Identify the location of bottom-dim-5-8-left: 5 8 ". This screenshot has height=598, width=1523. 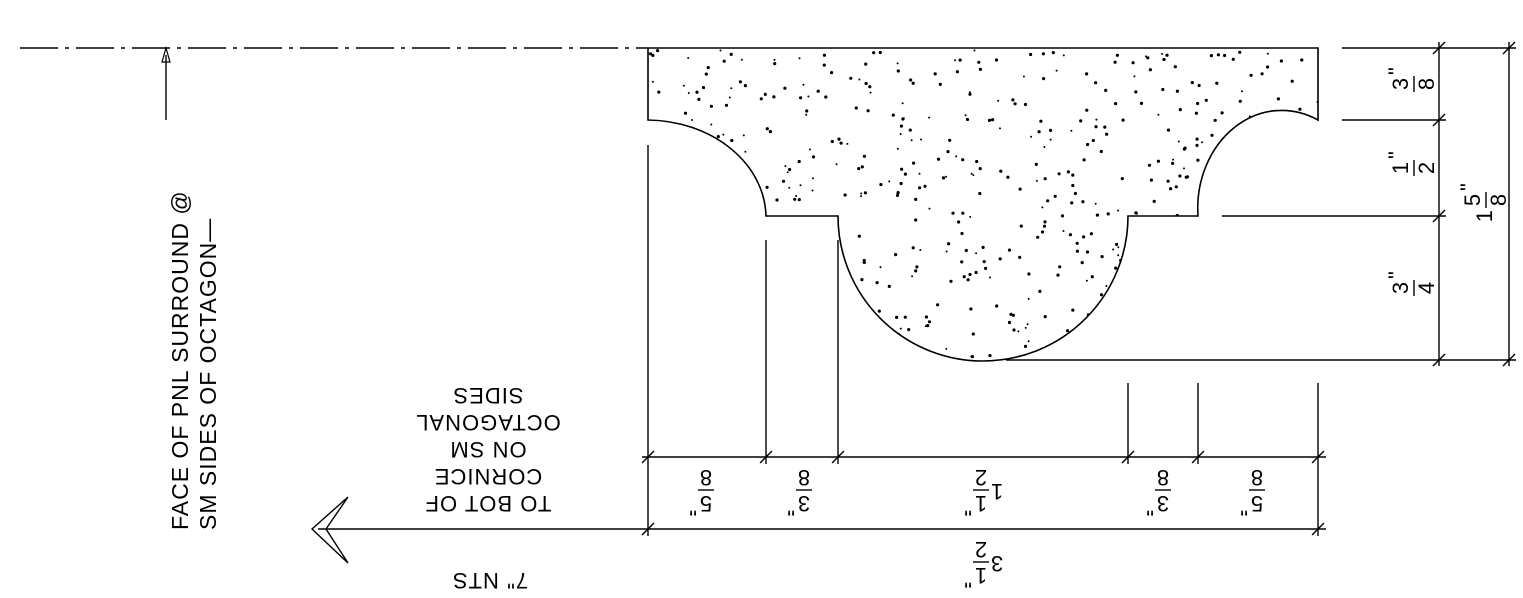
(701, 492).